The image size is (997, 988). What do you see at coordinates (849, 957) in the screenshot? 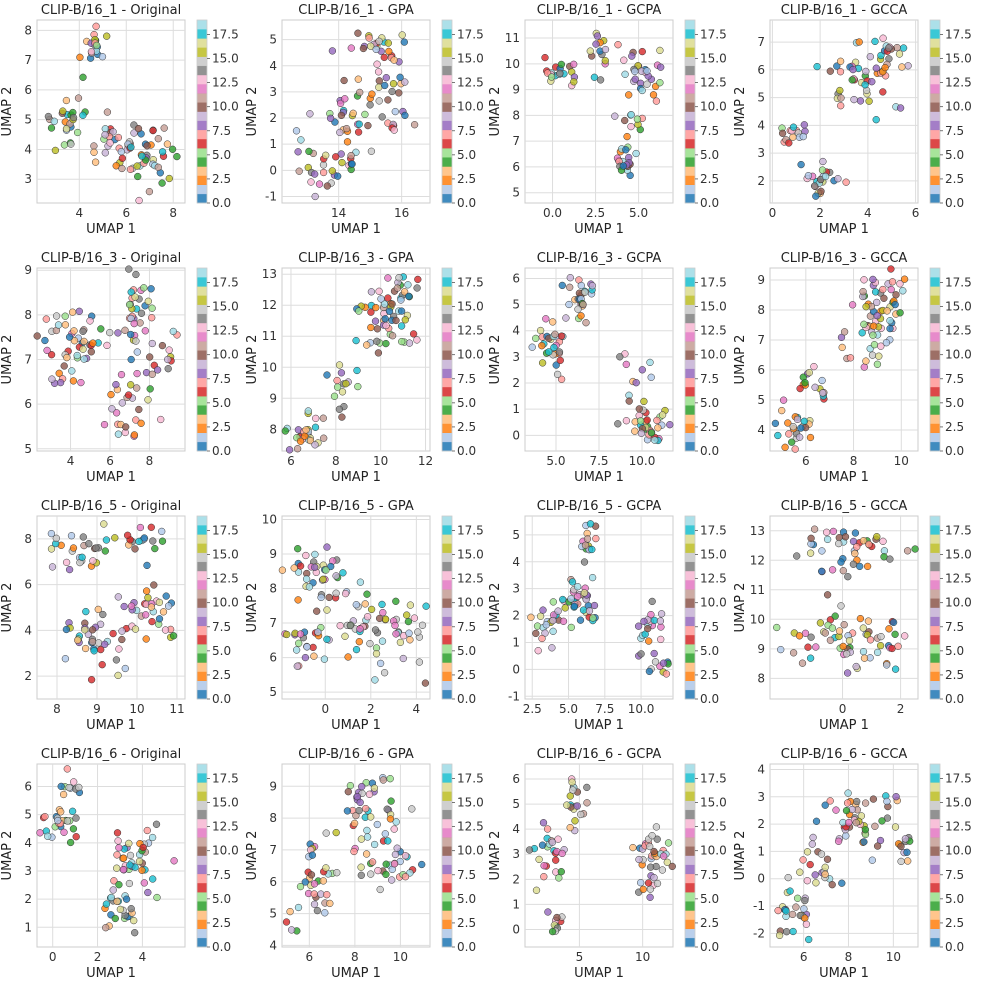
I see `x-tick-label: 8` at bounding box center [849, 957].